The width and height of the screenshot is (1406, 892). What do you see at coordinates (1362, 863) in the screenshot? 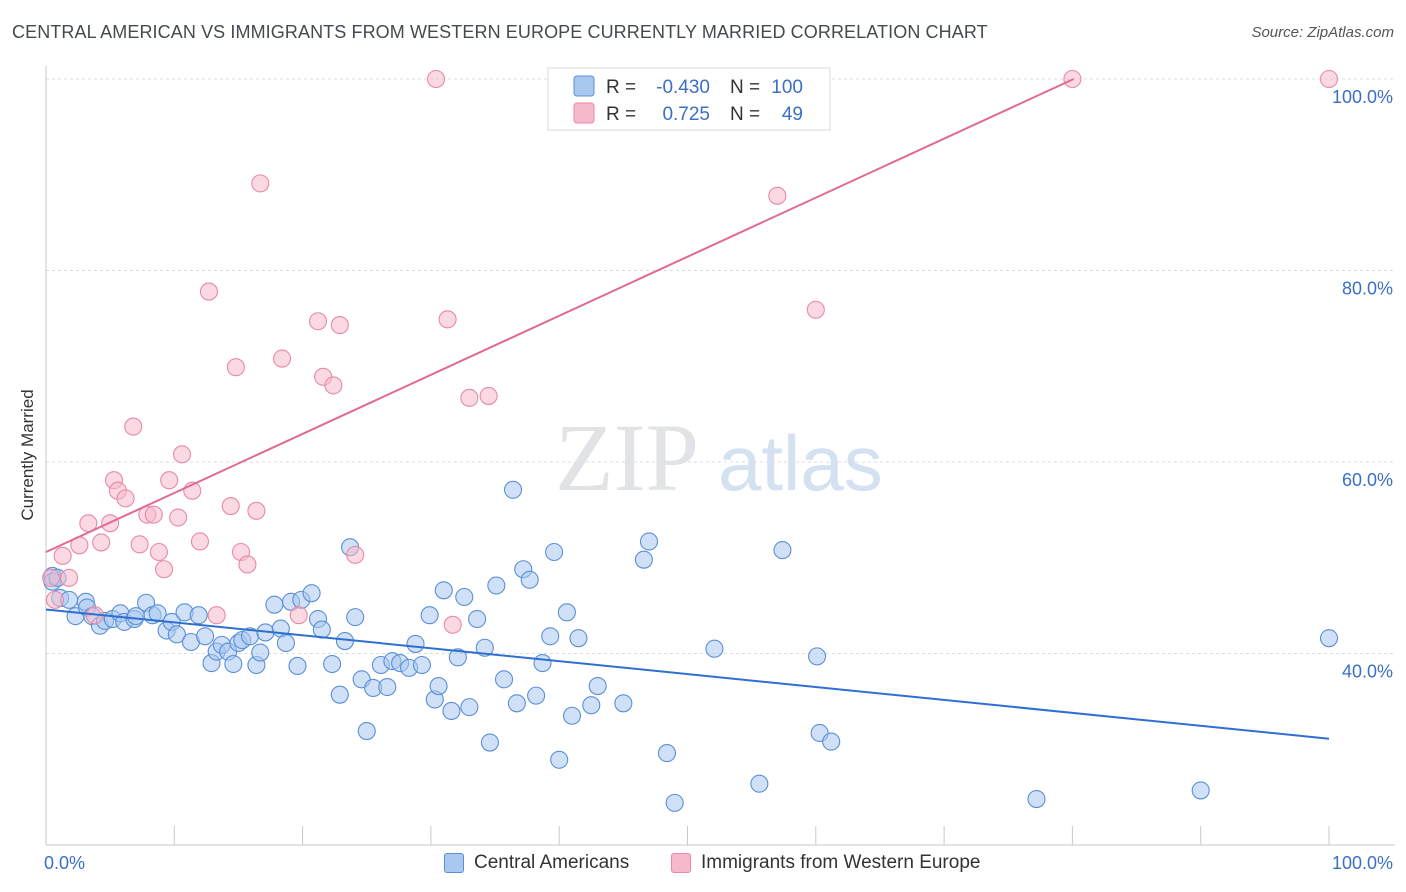
I see `x-tick-label: 100.0%` at bounding box center [1362, 863].